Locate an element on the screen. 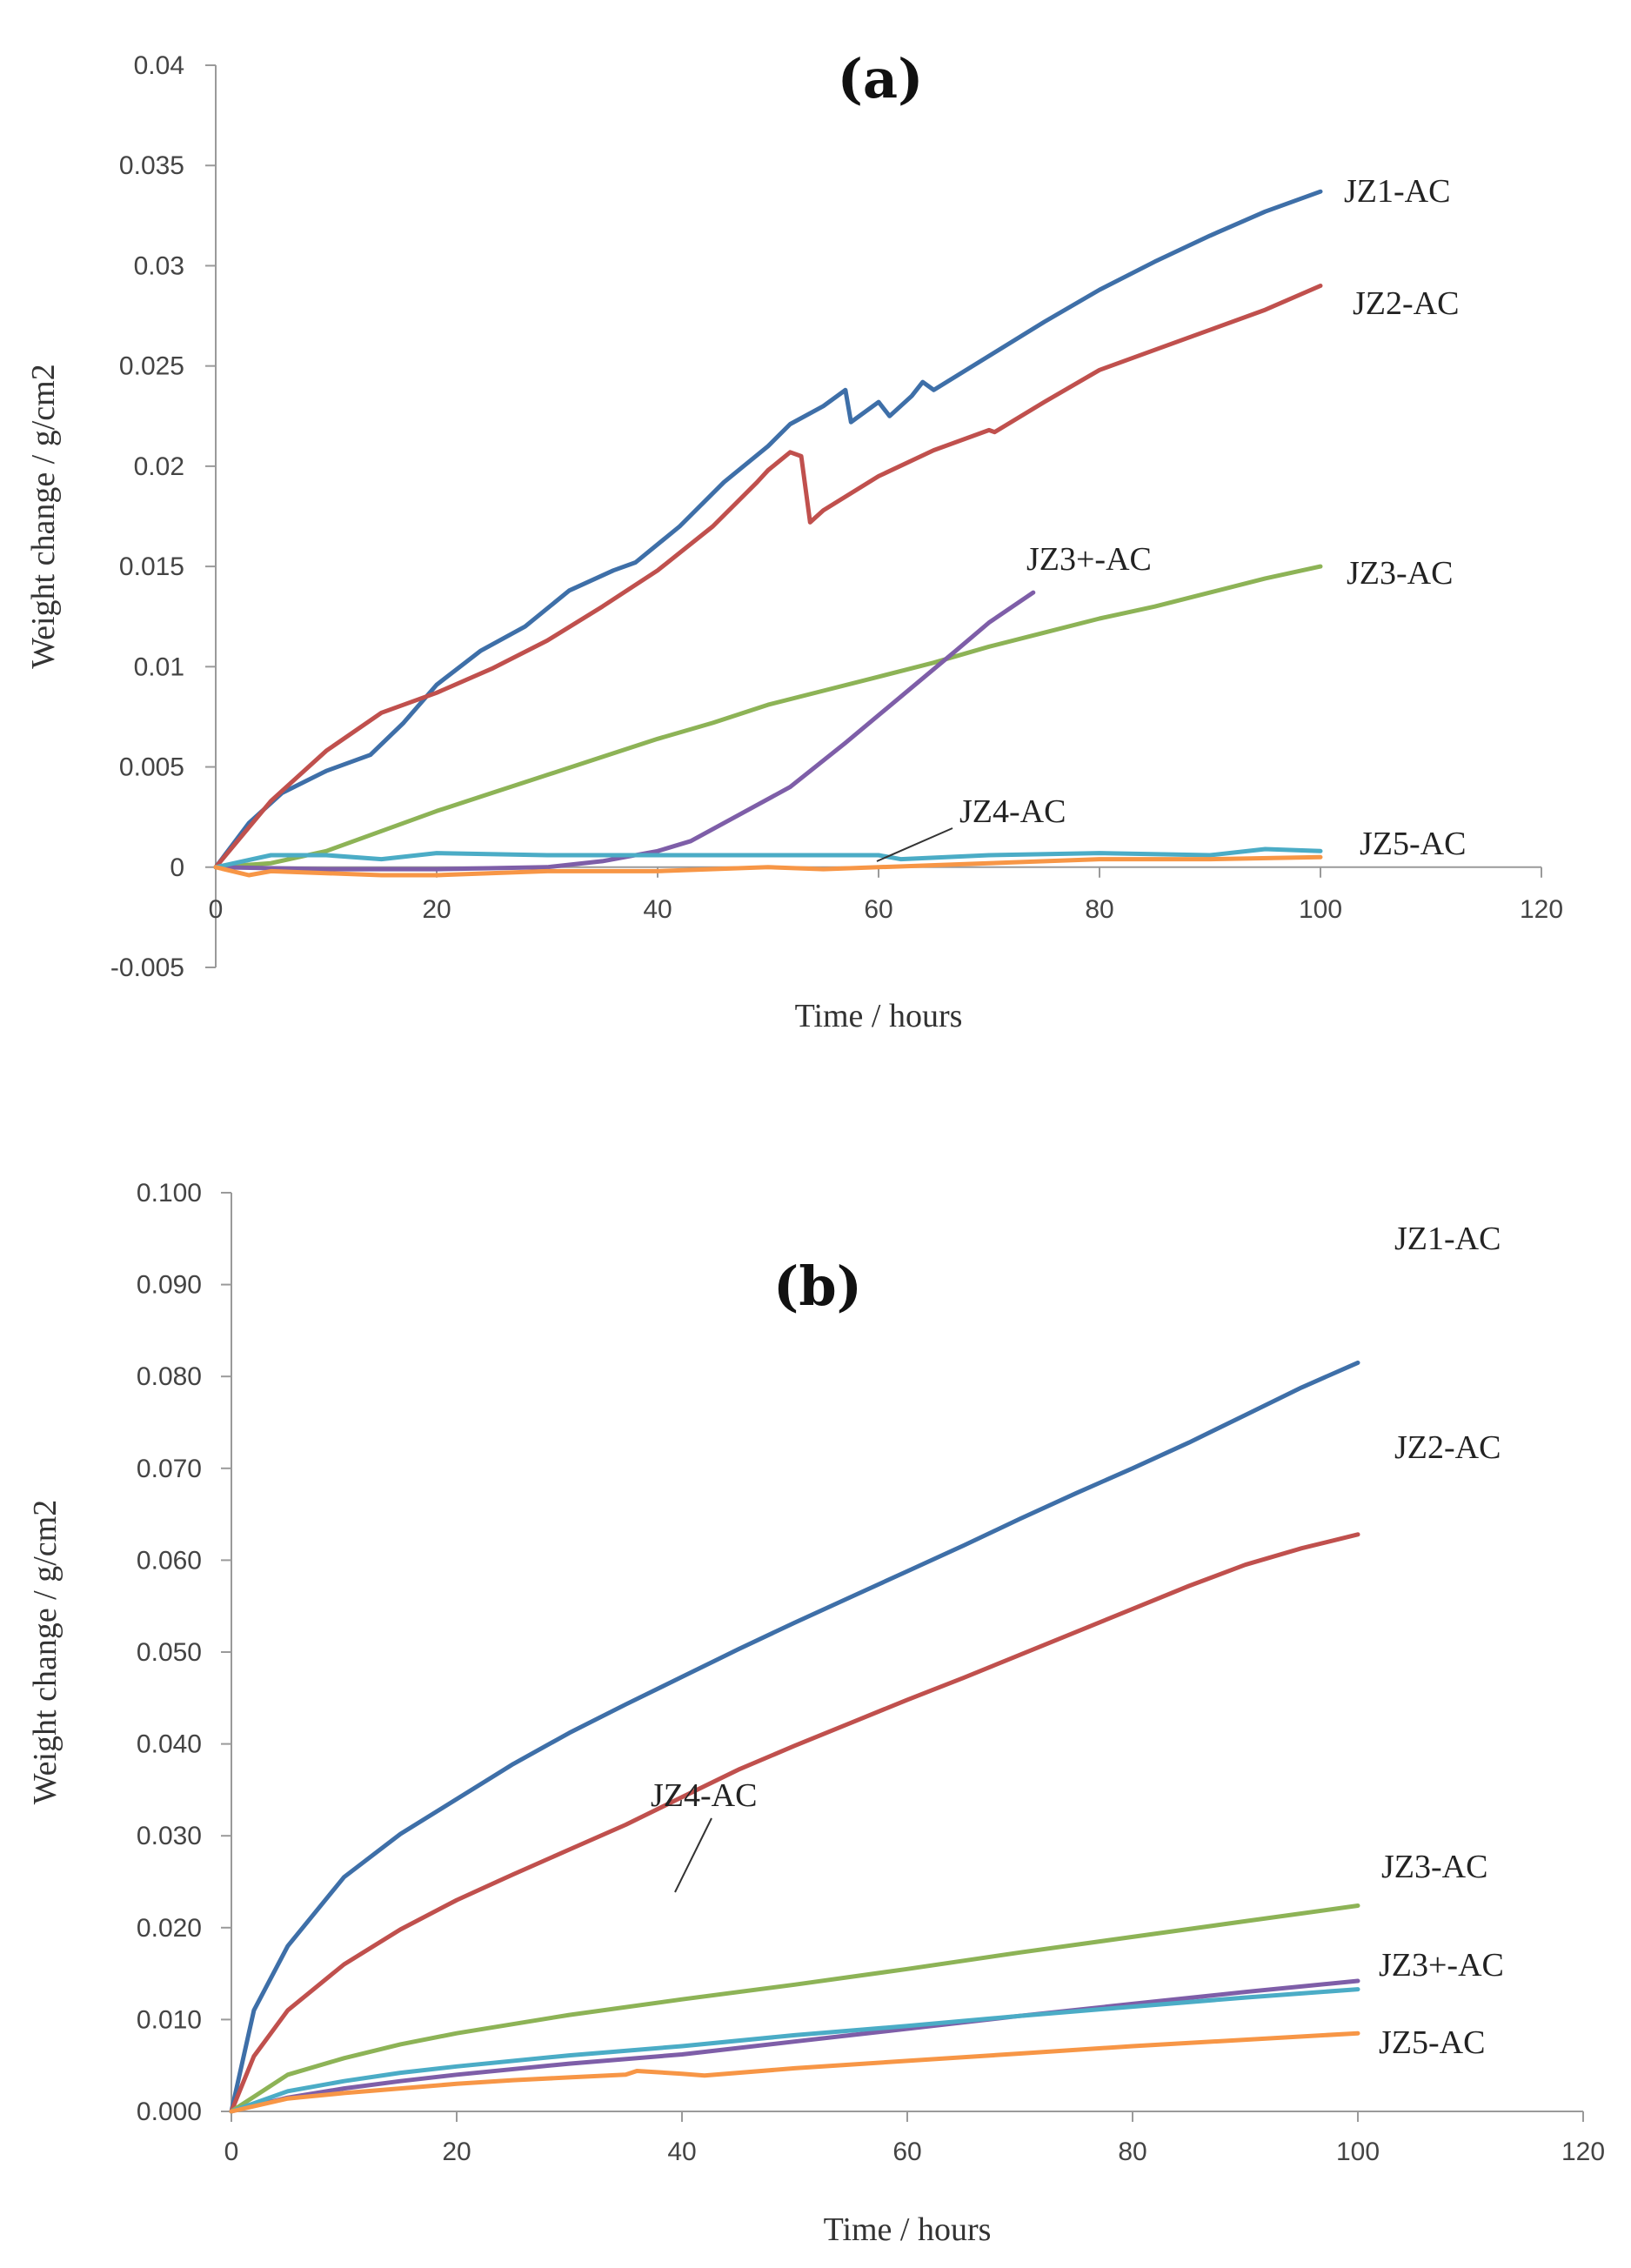  y-tick-label: 0 is located at coordinates (177, 868).